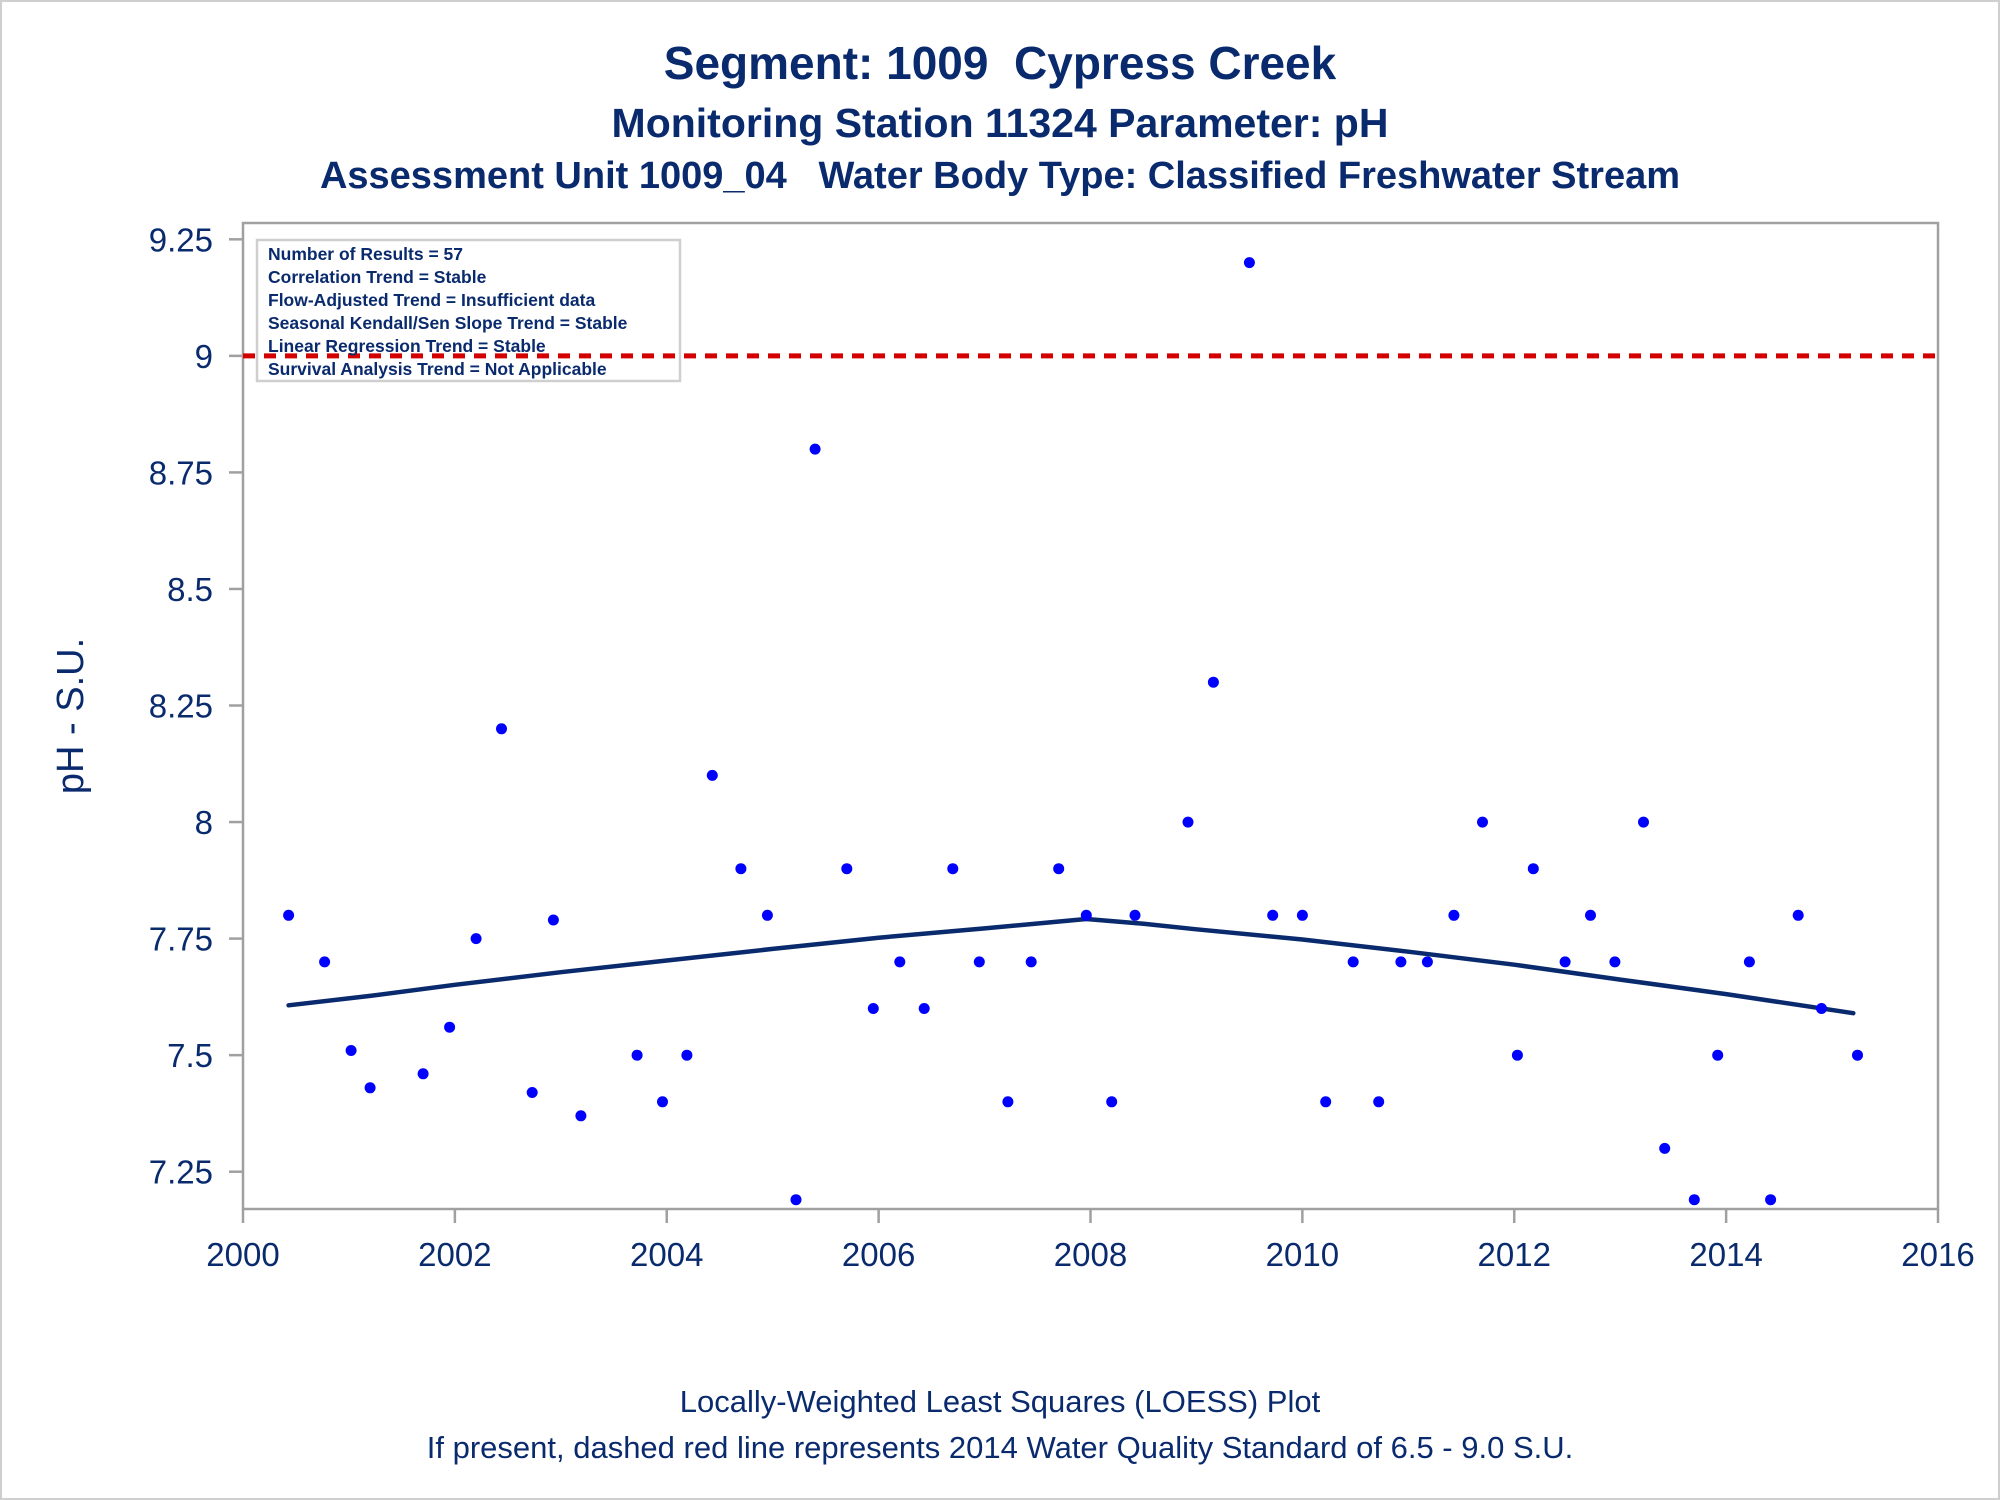 Image resolution: width=2000 pixels, height=1500 pixels. Describe the element at coordinates (190, 589) in the screenshot. I see `y-tick-label: 8.5` at that location.